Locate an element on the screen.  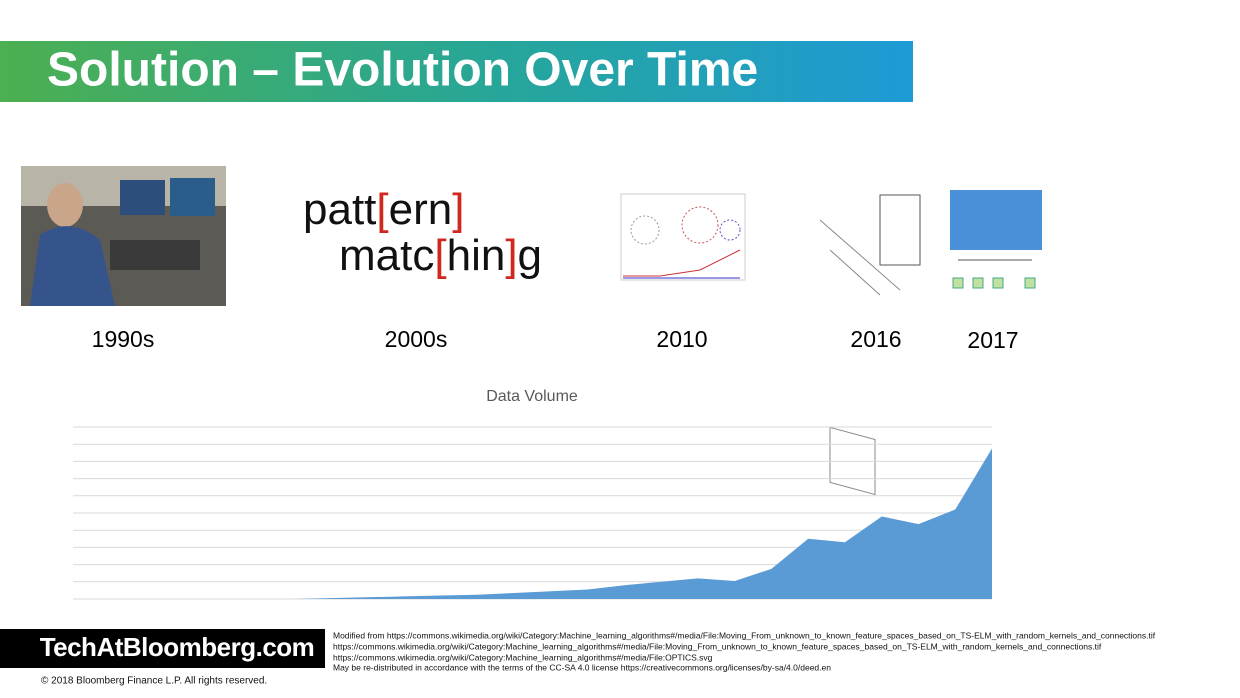
logo: TechAtBloomberg.com is located at coordinates (177, 647).